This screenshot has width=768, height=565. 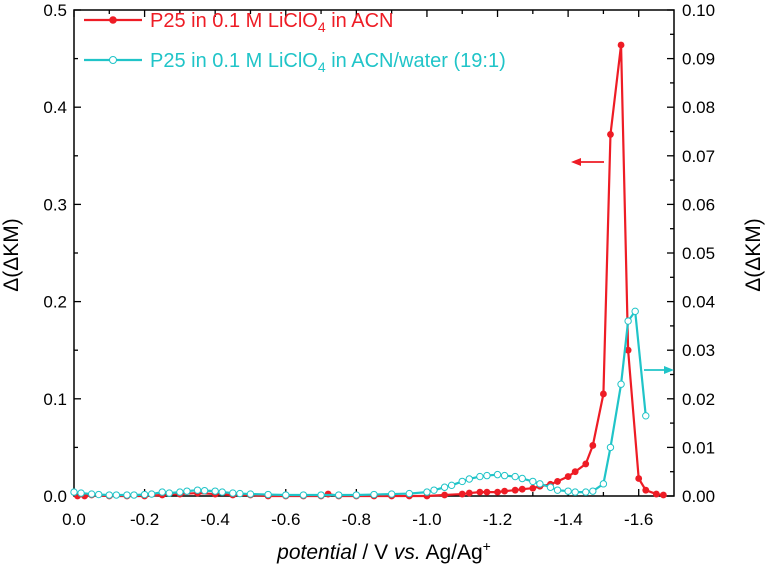 What do you see at coordinates (74, 519) in the screenshot?
I see `x-tick-label: 0.0` at bounding box center [74, 519].